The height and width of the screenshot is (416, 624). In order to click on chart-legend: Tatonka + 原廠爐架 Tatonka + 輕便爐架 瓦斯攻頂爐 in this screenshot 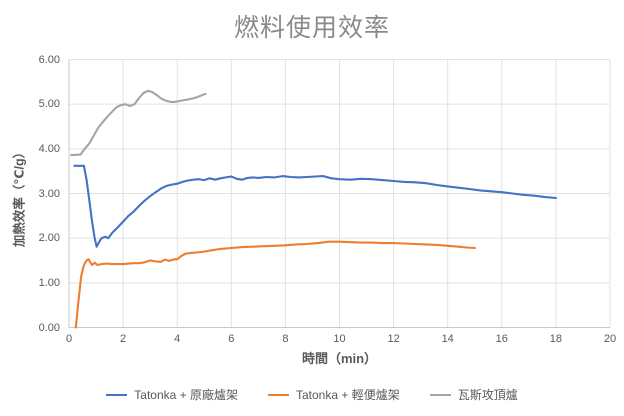, I will do `click(312, 394)`.